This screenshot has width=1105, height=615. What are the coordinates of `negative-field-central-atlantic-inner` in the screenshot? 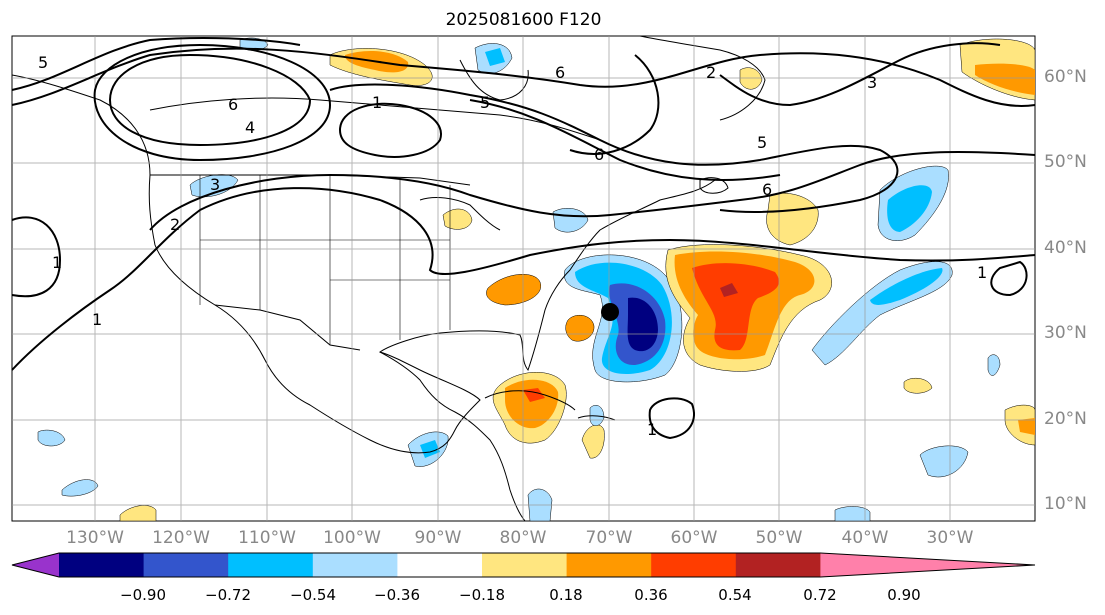 It's located at (906, 286).